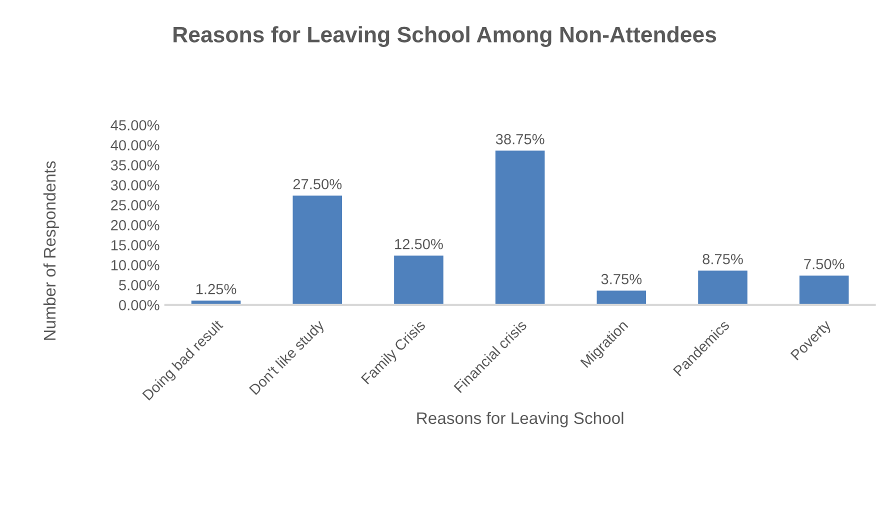 This screenshot has height=523, width=889. Describe the element at coordinates (135, 245) in the screenshot. I see `y-tick-label: 15.00%` at that location.